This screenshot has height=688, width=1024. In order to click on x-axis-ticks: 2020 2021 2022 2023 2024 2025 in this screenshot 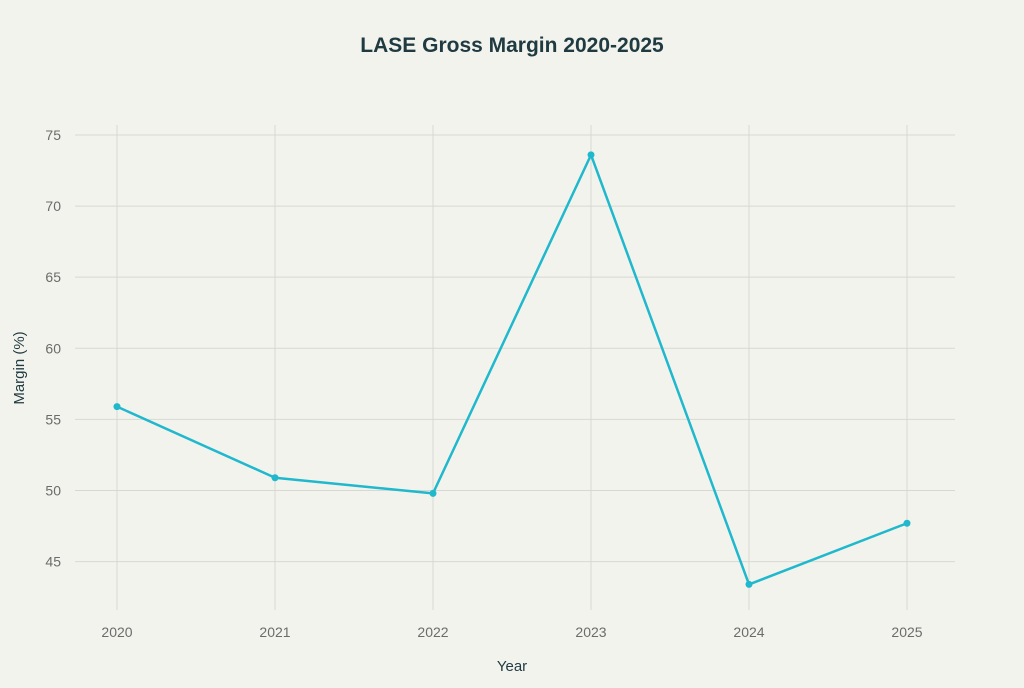, I will do `click(511, 632)`.